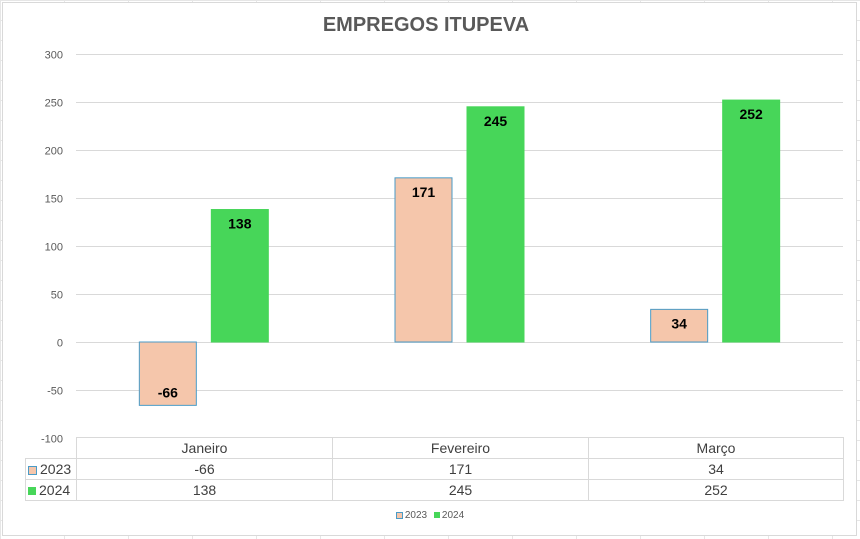  I want to click on series-label-2023: 2023, so click(51, 469).